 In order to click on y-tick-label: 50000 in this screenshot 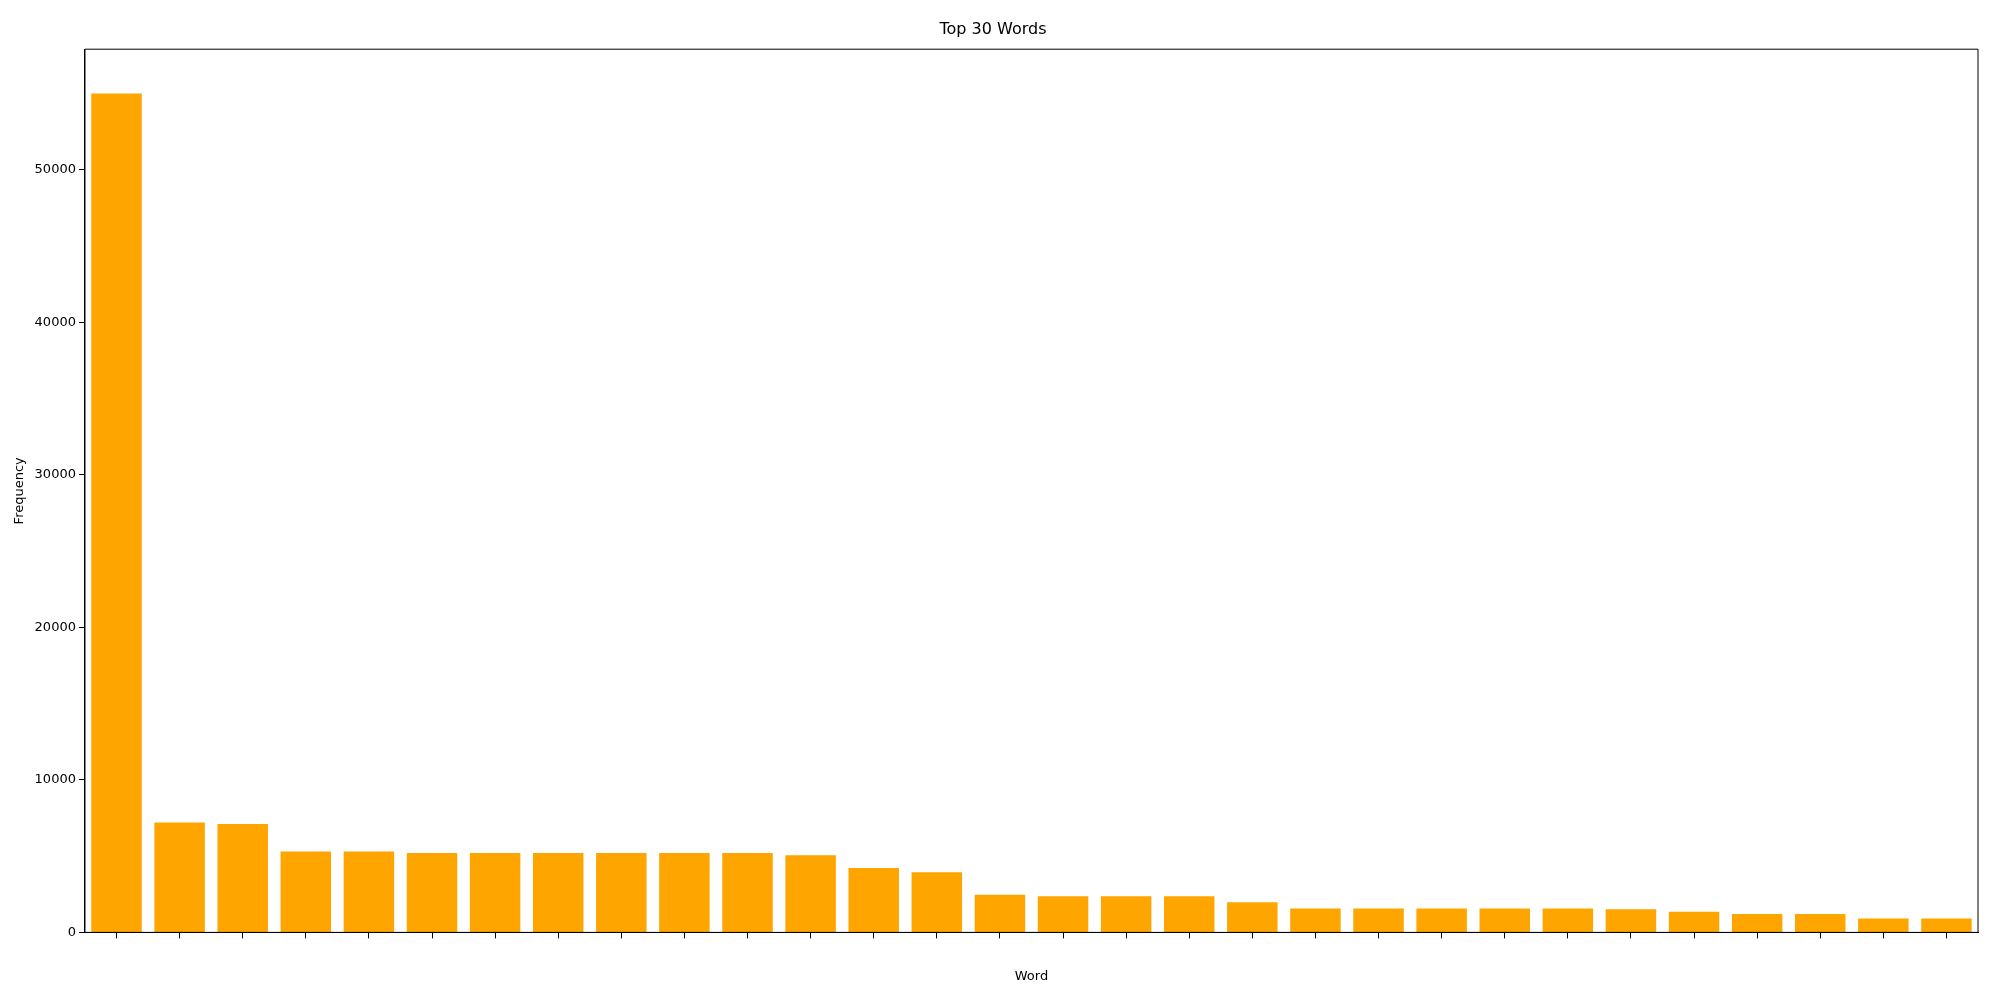, I will do `click(55, 169)`.